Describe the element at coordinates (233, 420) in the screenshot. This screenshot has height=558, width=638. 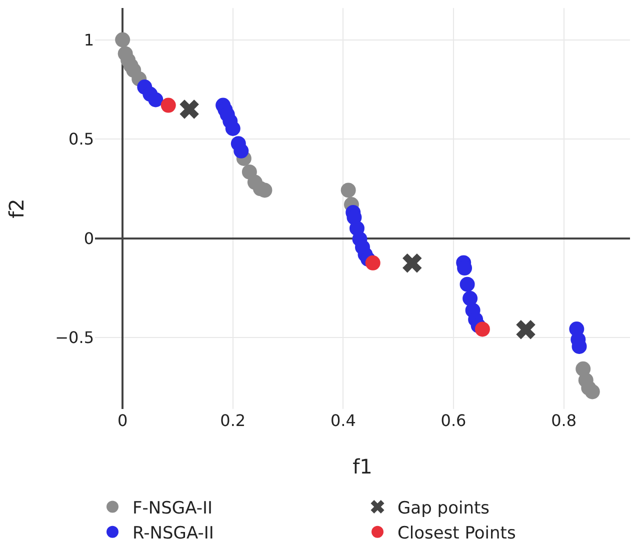
I see `x-tick-label: 0.2` at that location.